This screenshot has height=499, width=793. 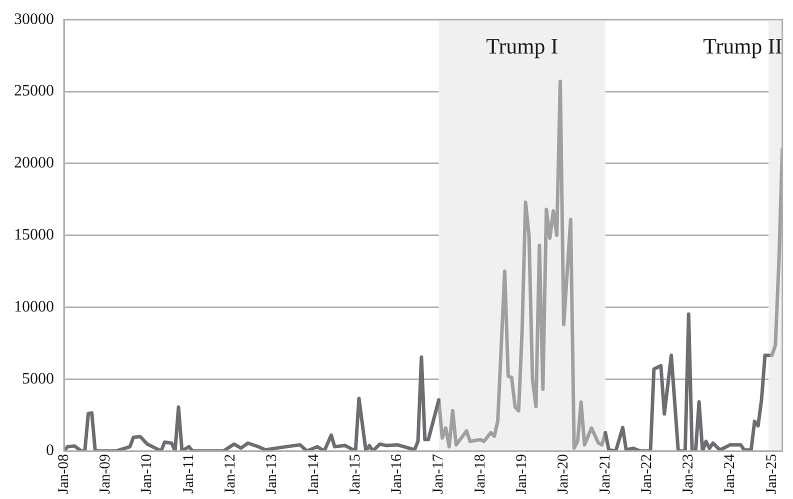 What do you see at coordinates (38, 379) in the screenshot?
I see `y-tick-label: 5000` at bounding box center [38, 379].